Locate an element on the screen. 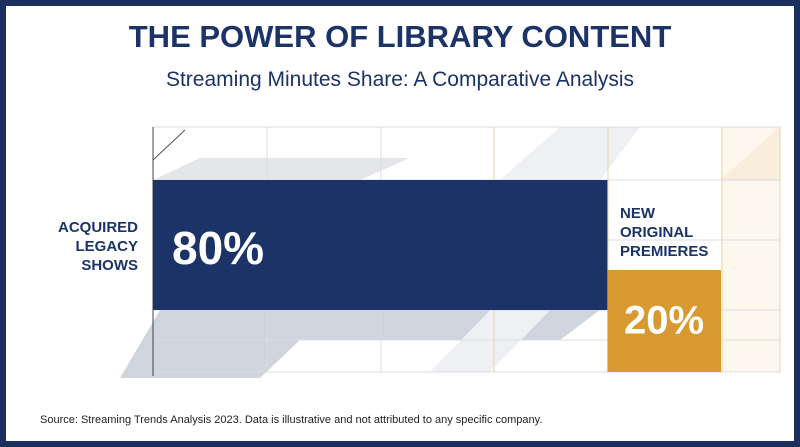 This screenshot has width=800, height=447. value-label: 20% is located at coordinates (664, 321).